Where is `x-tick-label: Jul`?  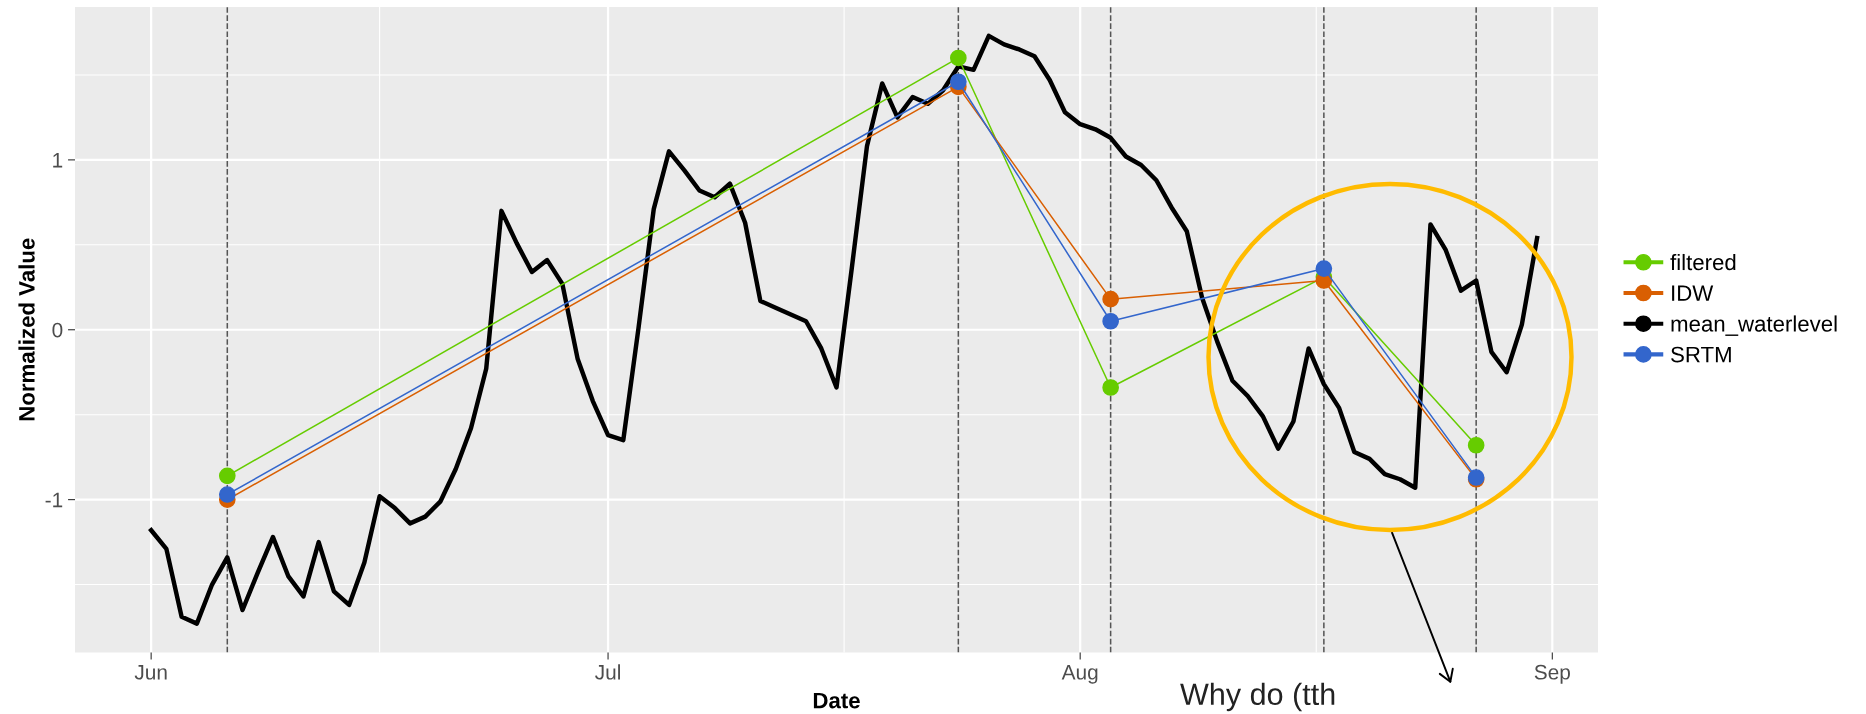
x-tick-label: Jul is located at coordinates (607, 672).